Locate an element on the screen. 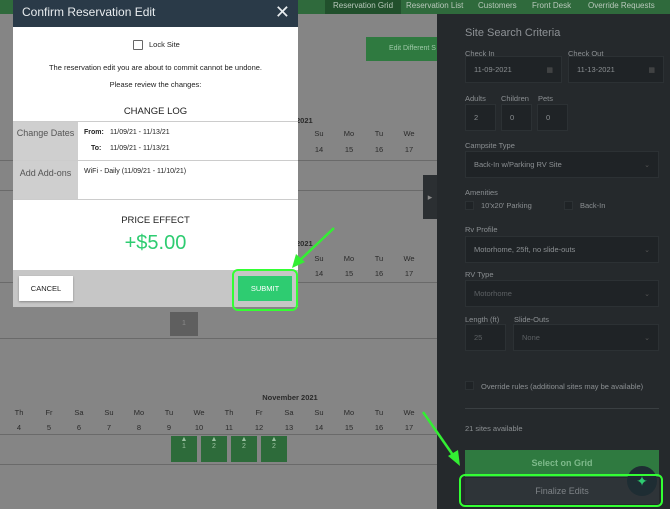  day-number: 16 is located at coordinates (379, 273).